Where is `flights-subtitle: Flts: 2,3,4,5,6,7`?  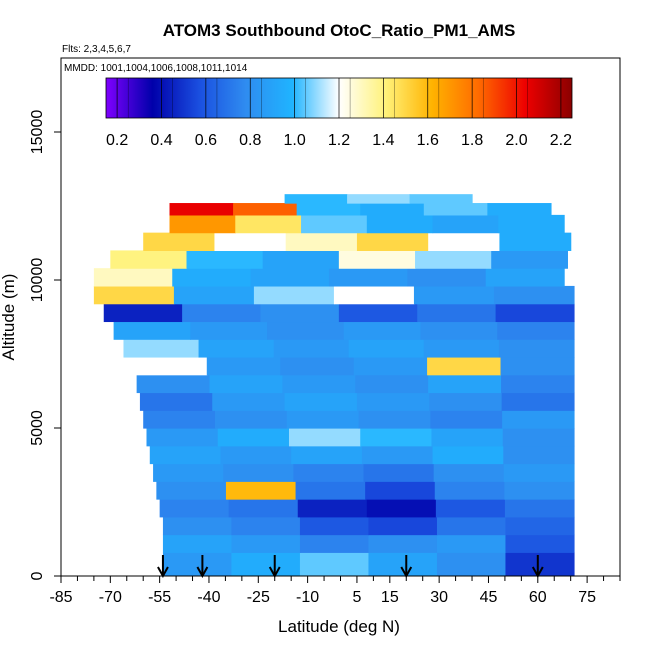 flights-subtitle: Flts: 2,3,4,5,6,7 is located at coordinates (96, 49).